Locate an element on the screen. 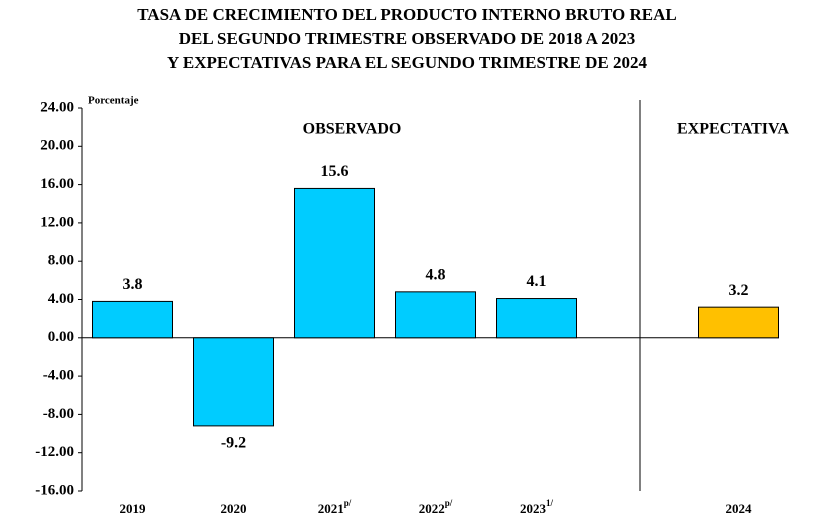  x-tick-label: 2024 is located at coordinates (739, 508).